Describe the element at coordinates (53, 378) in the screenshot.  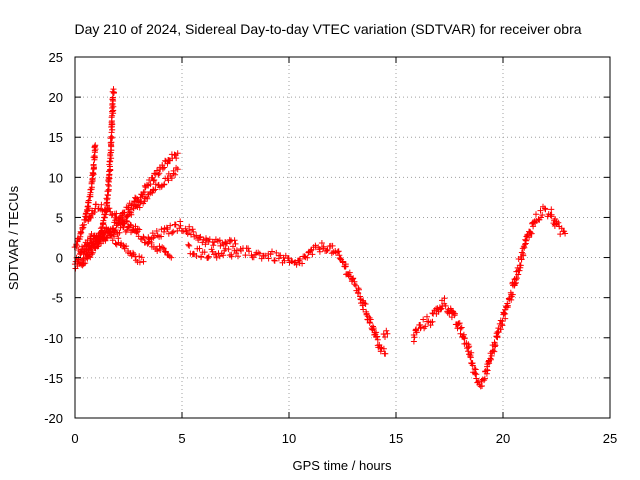
I see `y-tick-label: -15` at that location.